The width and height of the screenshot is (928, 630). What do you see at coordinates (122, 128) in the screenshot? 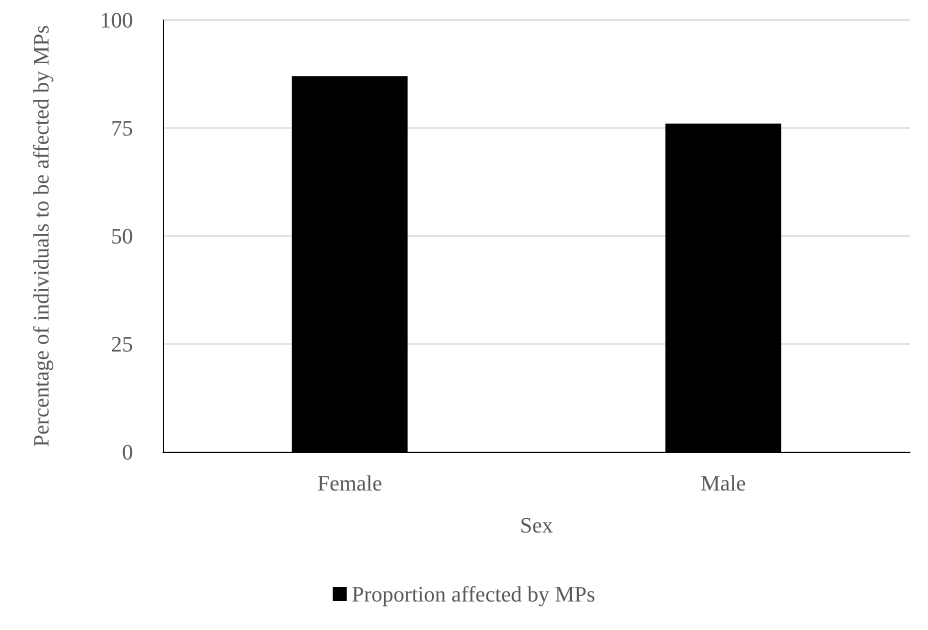
I see `y-tick-label: 75` at bounding box center [122, 128].